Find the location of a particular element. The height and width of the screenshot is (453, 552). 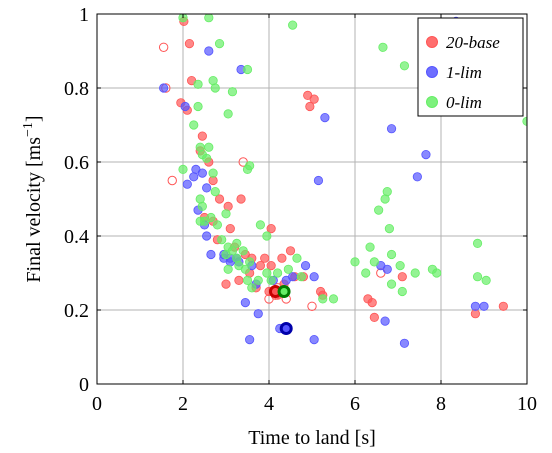

y-tick-label: 0.2 is located at coordinates (76, 311).